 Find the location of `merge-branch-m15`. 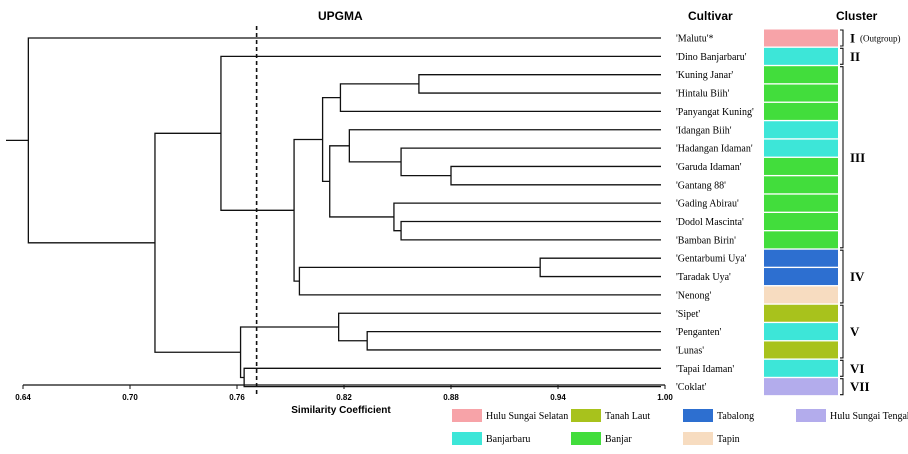

merge-branch-m15 is located at coordinates (452, 377).